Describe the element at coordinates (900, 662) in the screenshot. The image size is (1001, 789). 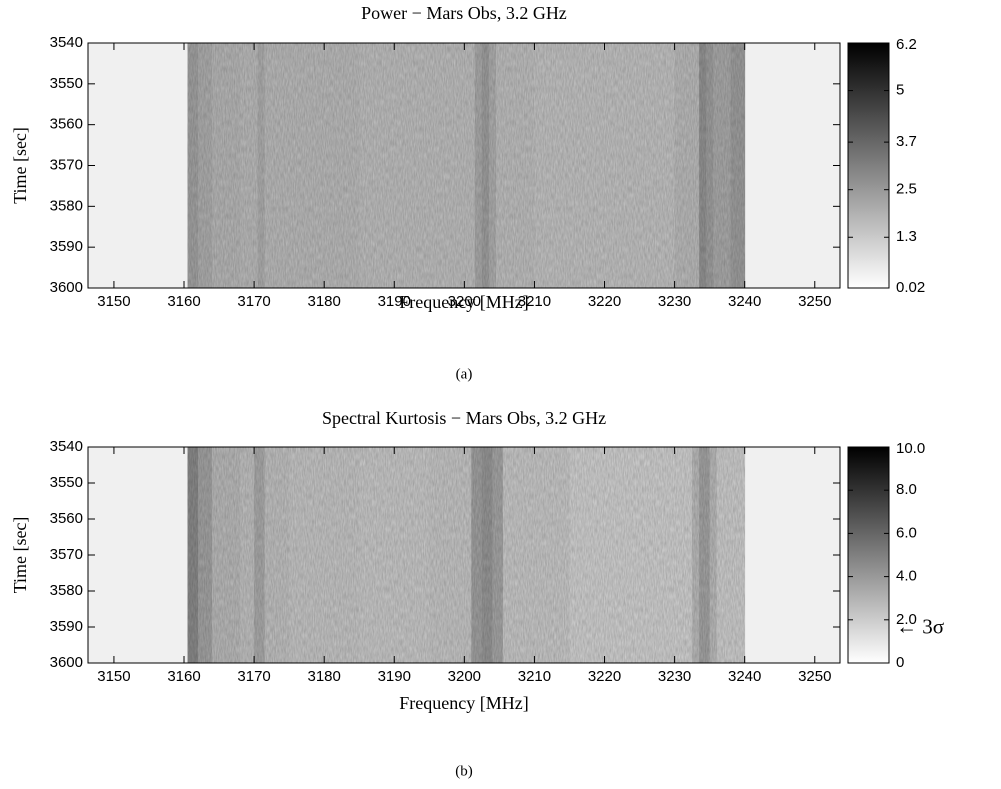
I see `colorbar-tick-label: 0` at that location.